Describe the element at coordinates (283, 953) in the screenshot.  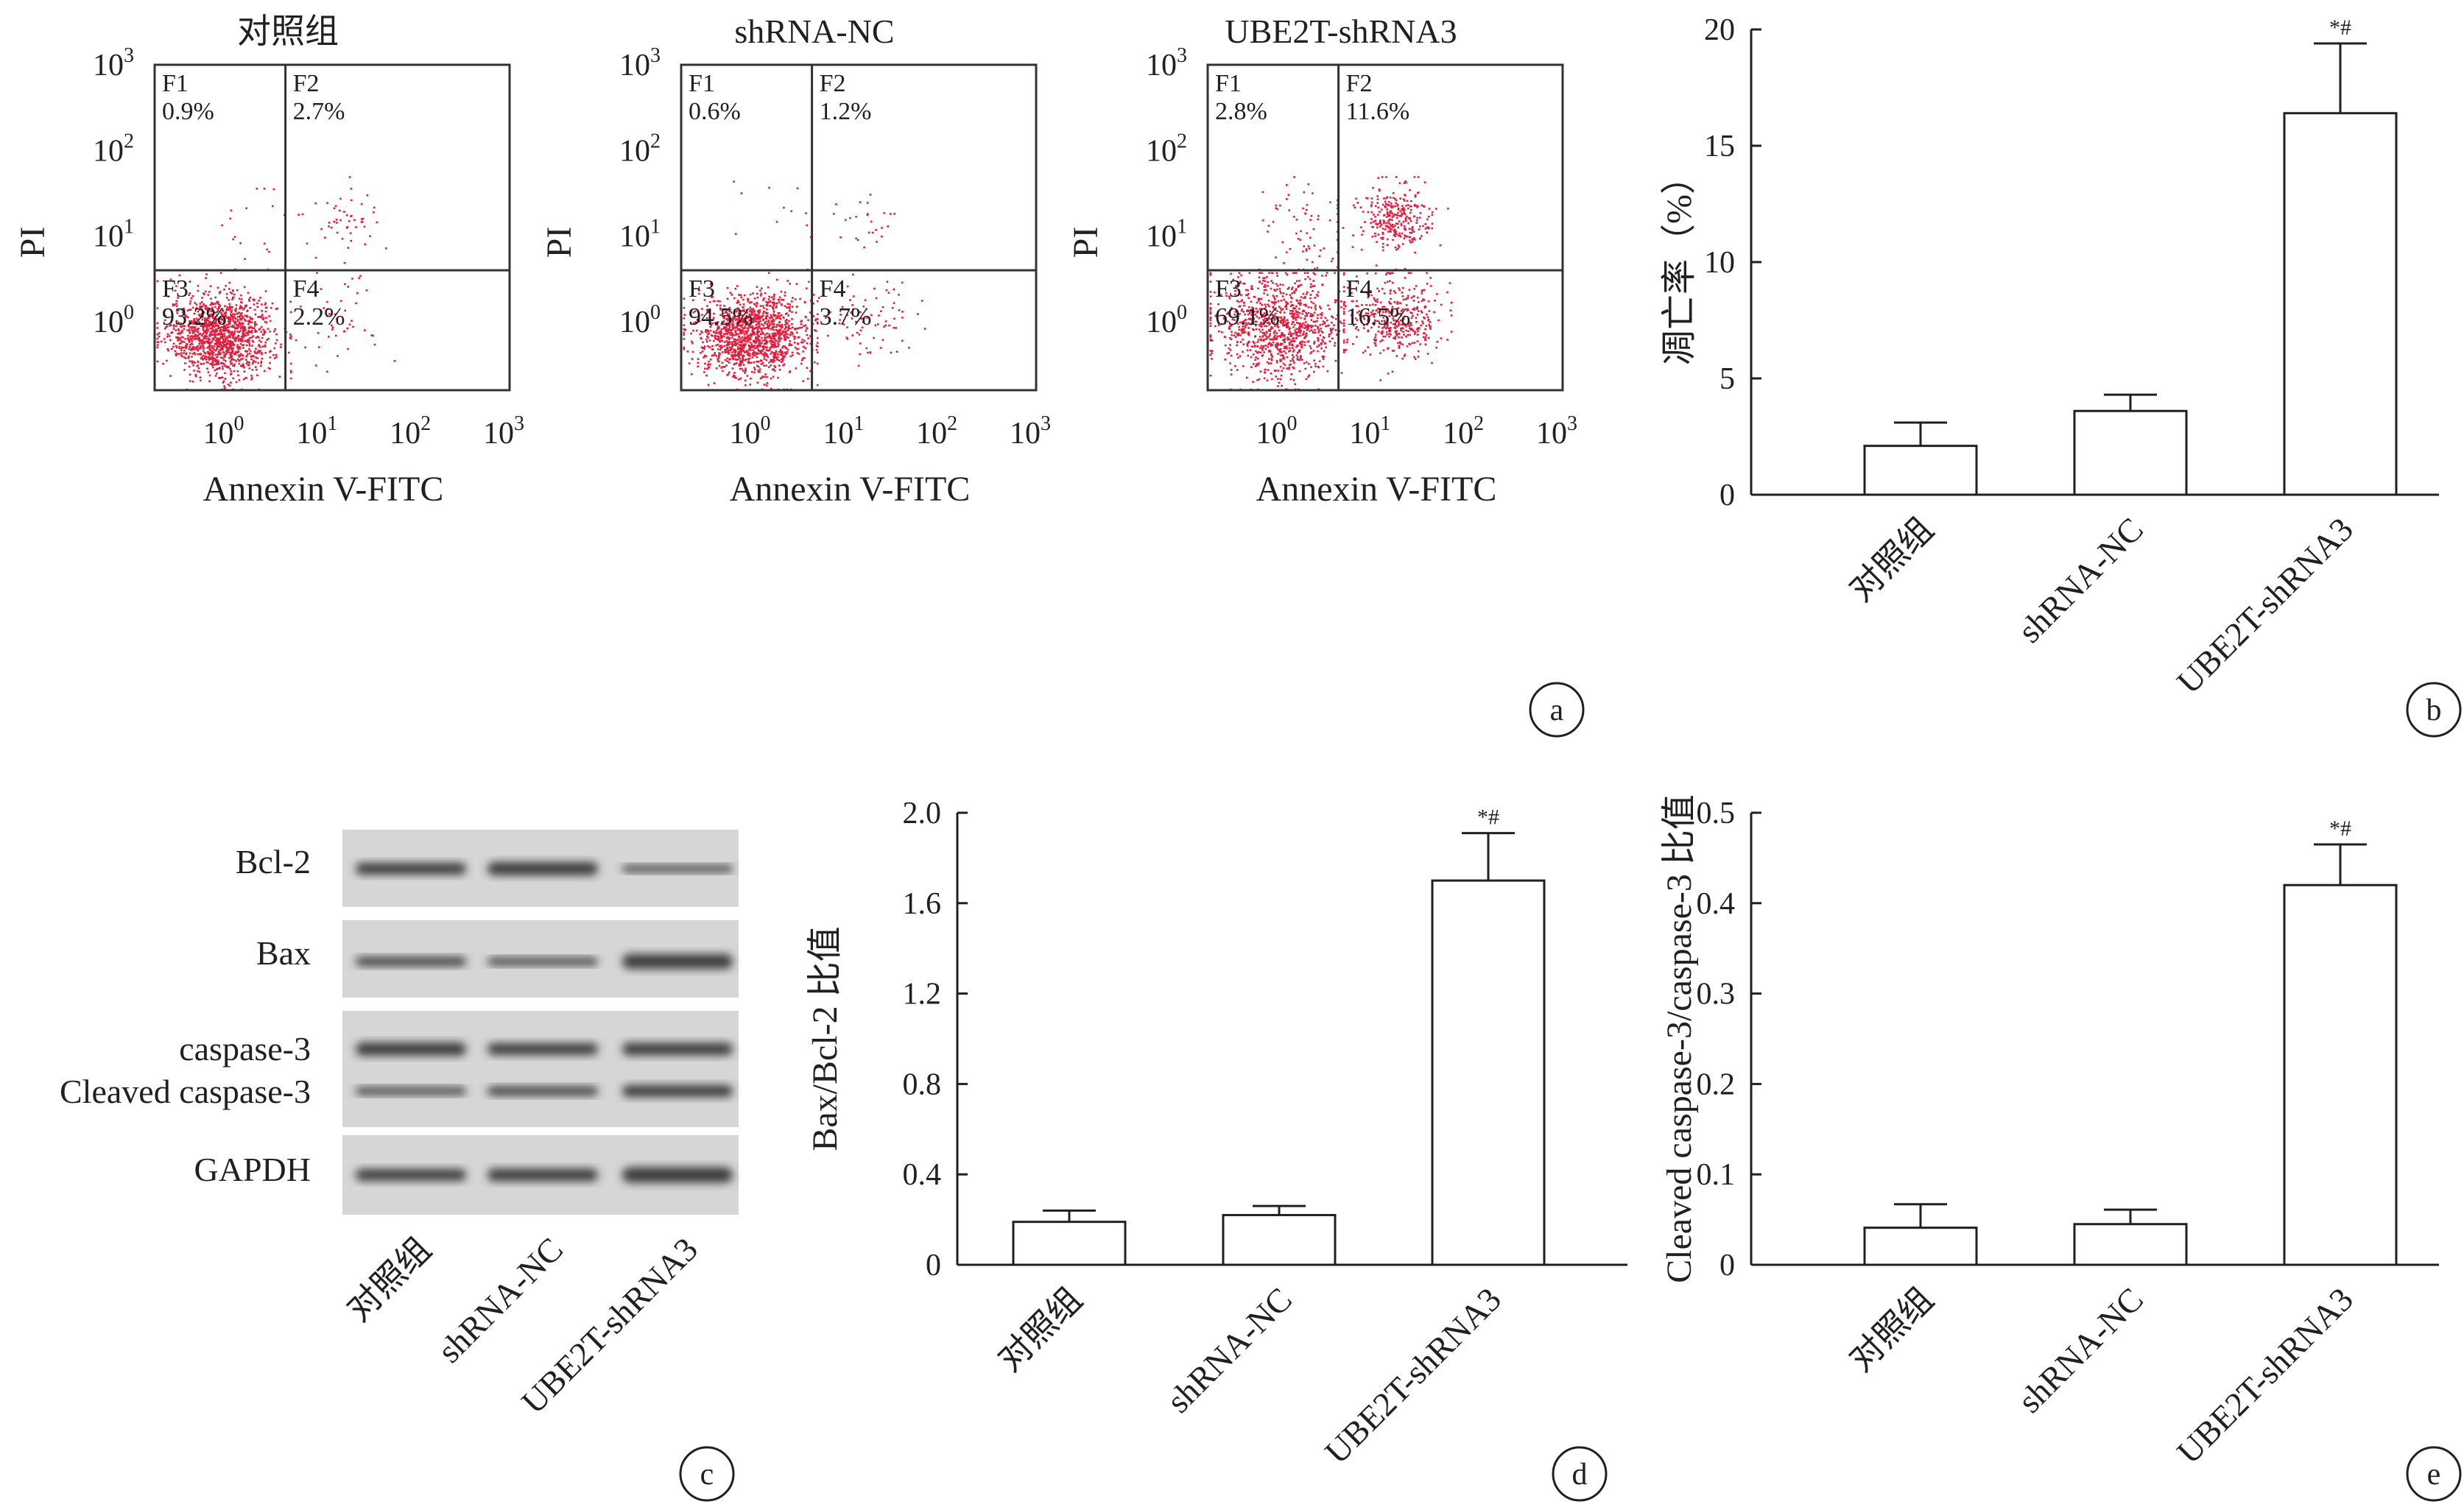
I see `band-label: Bax` at that location.